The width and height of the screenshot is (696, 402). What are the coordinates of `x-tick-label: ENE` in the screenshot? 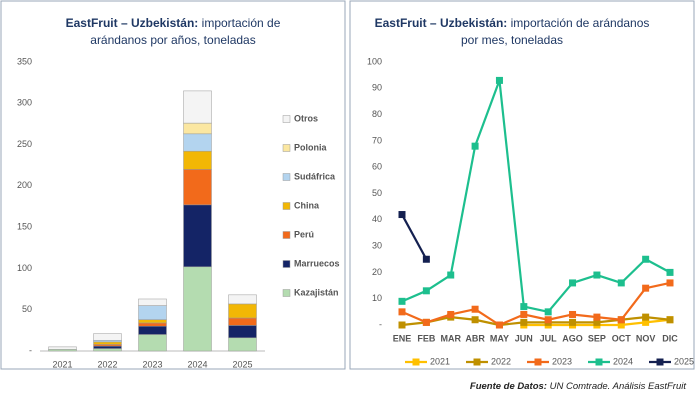 It's located at (402, 338).